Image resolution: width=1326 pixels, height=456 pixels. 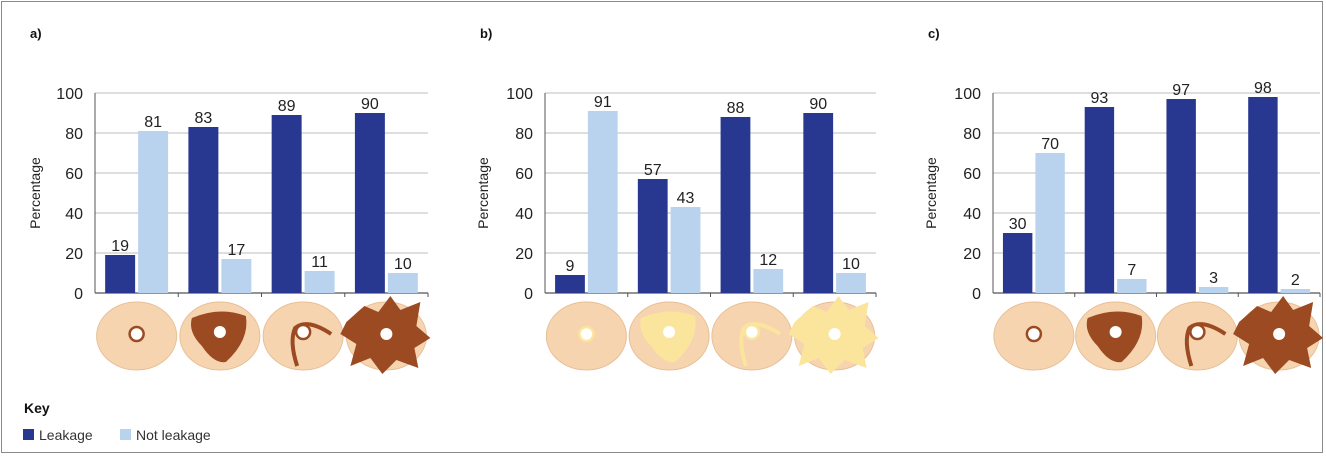 What do you see at coordinates (203, 118) in the screenshot?
I see `data-label: 83` at bounding box center [203, 118].